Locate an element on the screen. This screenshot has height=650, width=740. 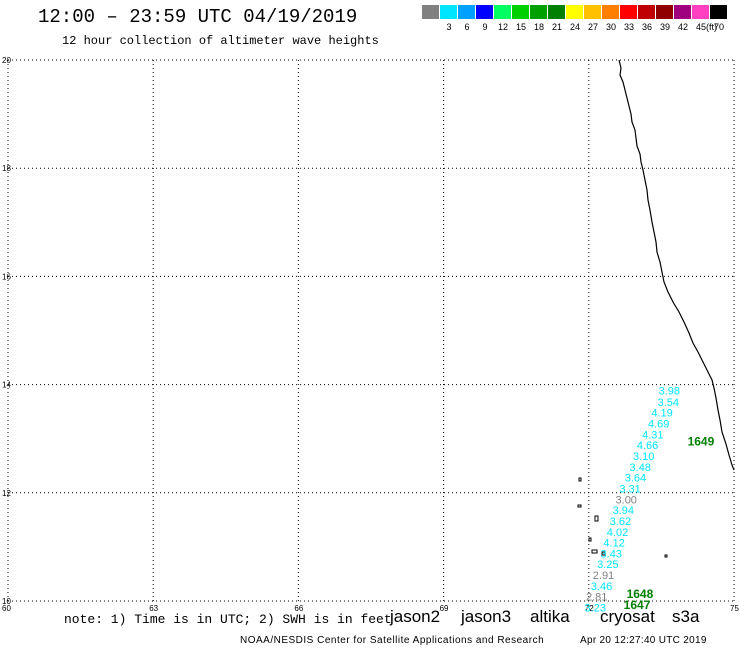
scale-label: 42 is located at coordinates (683, 27).